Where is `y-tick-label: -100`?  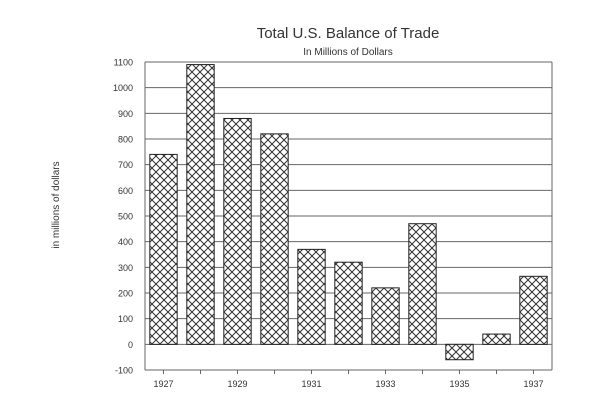 y-tick-label: -100 is located at coordinates (124, 371).